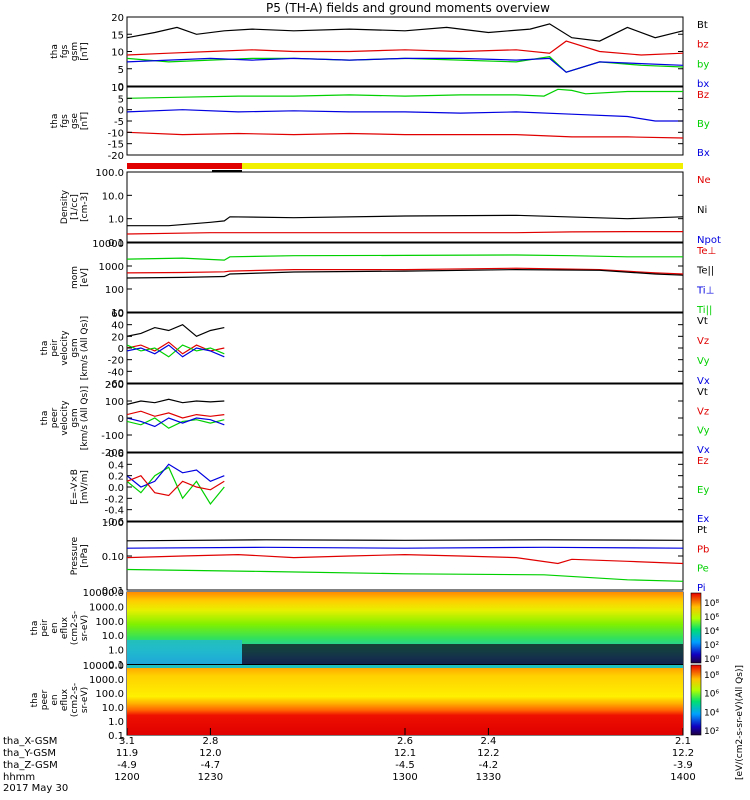 This screenshot has width=750, height=800. What do you see at coordinates (704, 310) in the screenshot?
I see `legend-Ti||: Ti||` at bounding box center [704, 310].